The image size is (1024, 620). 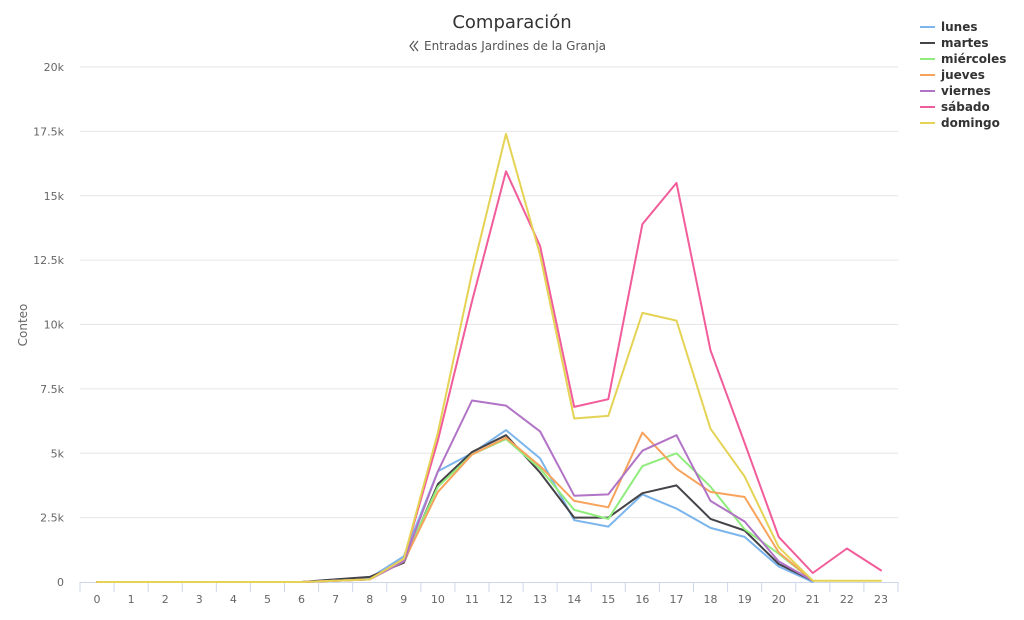 What do you see at coordinates (813, 599) in the screenshot?
I see `x-tick-label: 21` at bounding box center [813, 599].